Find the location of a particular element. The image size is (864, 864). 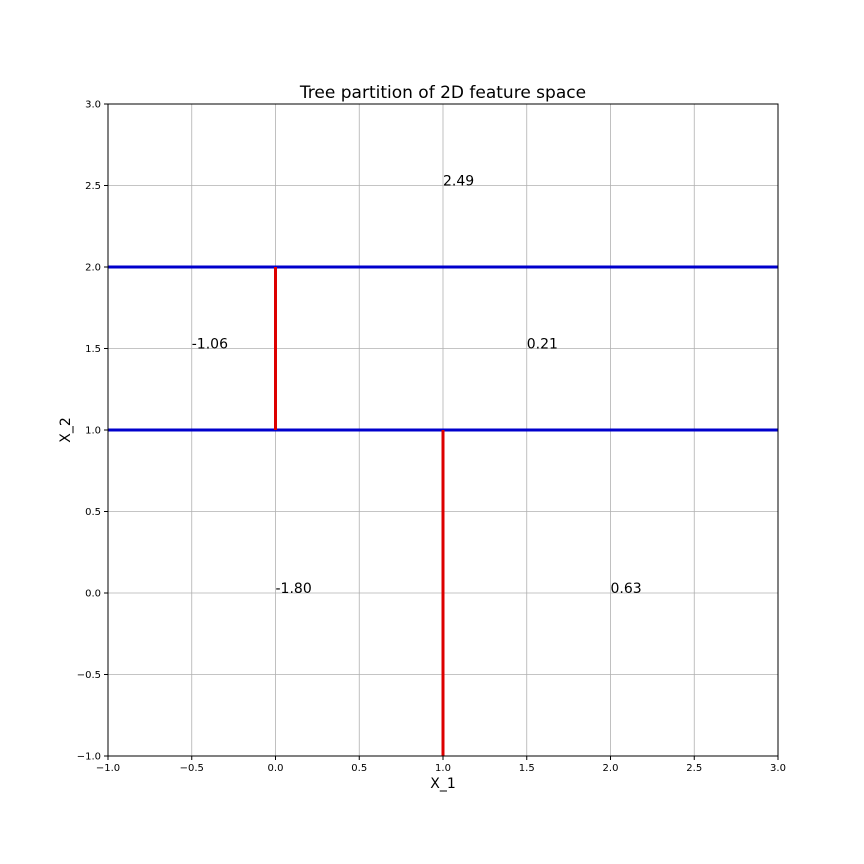

x-tick-label: −0.5 is located at coordinates (192, 768).